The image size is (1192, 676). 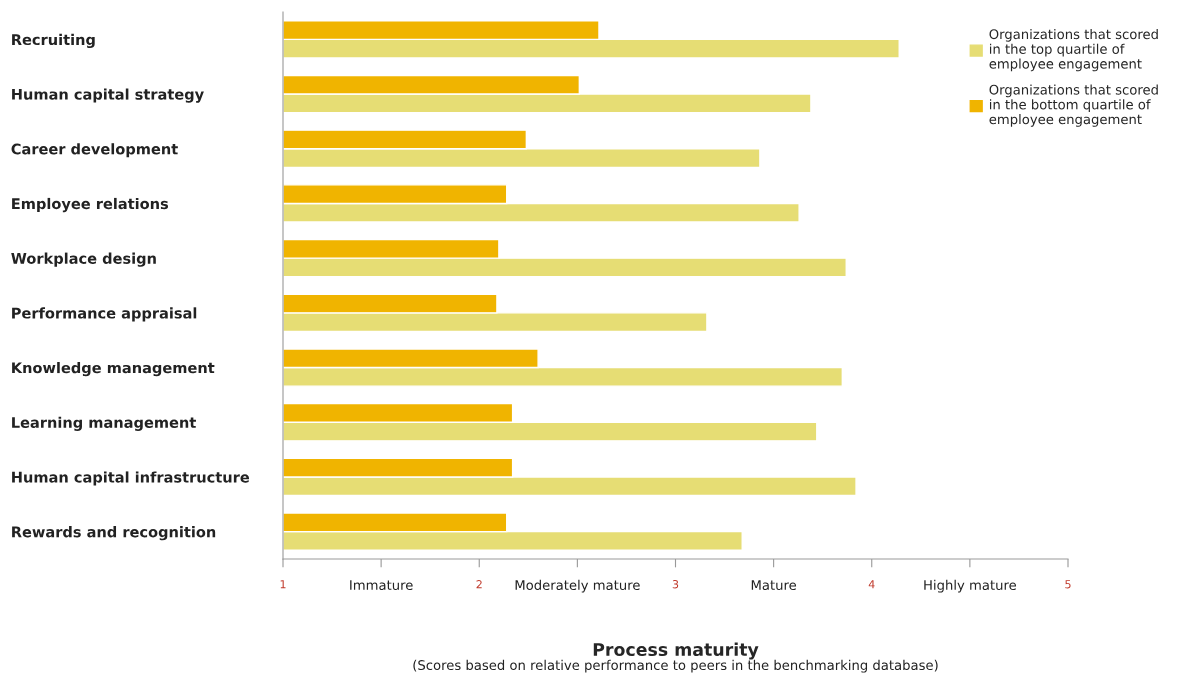 I want to click on y-tick-label: Human capital infrastructure, so click(x=131, y=478).